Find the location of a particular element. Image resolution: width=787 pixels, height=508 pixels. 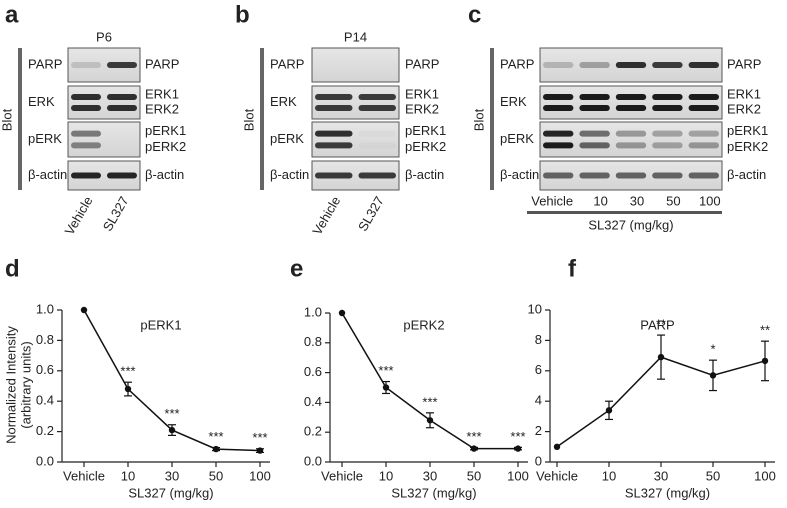

y-tick-label: 0 is located at coordinates (538, 460).